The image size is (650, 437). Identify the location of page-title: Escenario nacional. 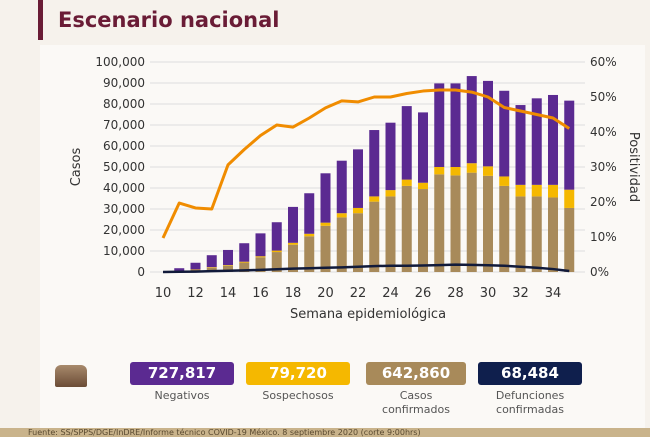
(169, 20).